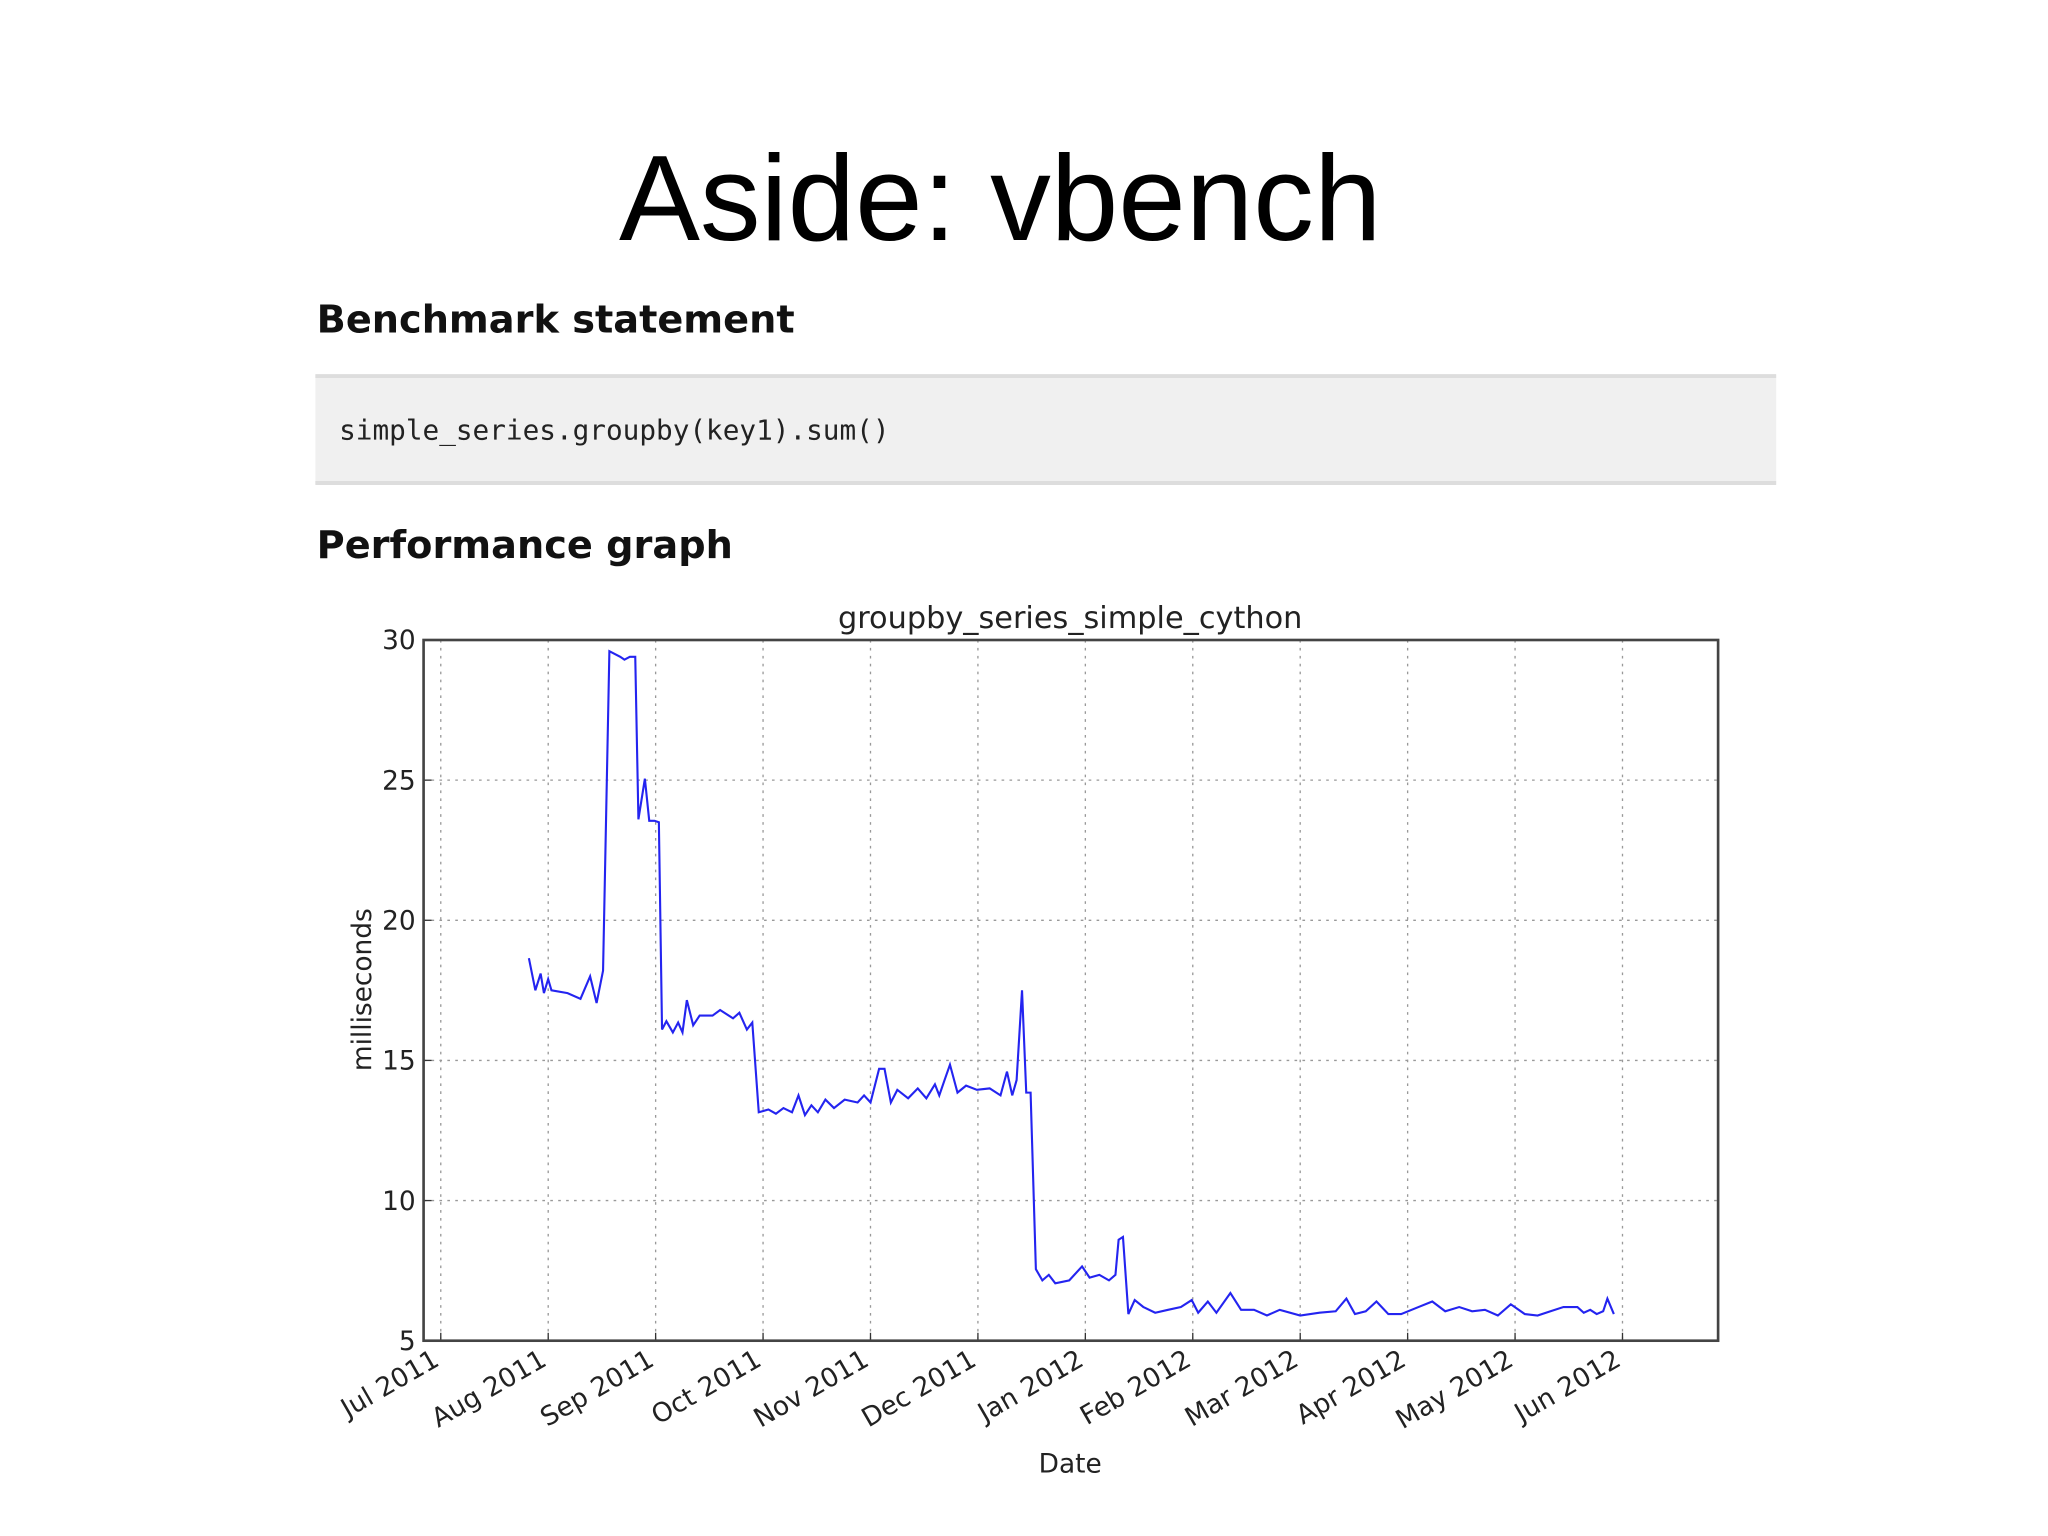 Image resolution: width=2048 pixels, height=1536 pixels. What do you see at coordinates (1070, 1465) in the screenshot?
I see `x-axis-label: Date` at bounding box center [1070, 1465].